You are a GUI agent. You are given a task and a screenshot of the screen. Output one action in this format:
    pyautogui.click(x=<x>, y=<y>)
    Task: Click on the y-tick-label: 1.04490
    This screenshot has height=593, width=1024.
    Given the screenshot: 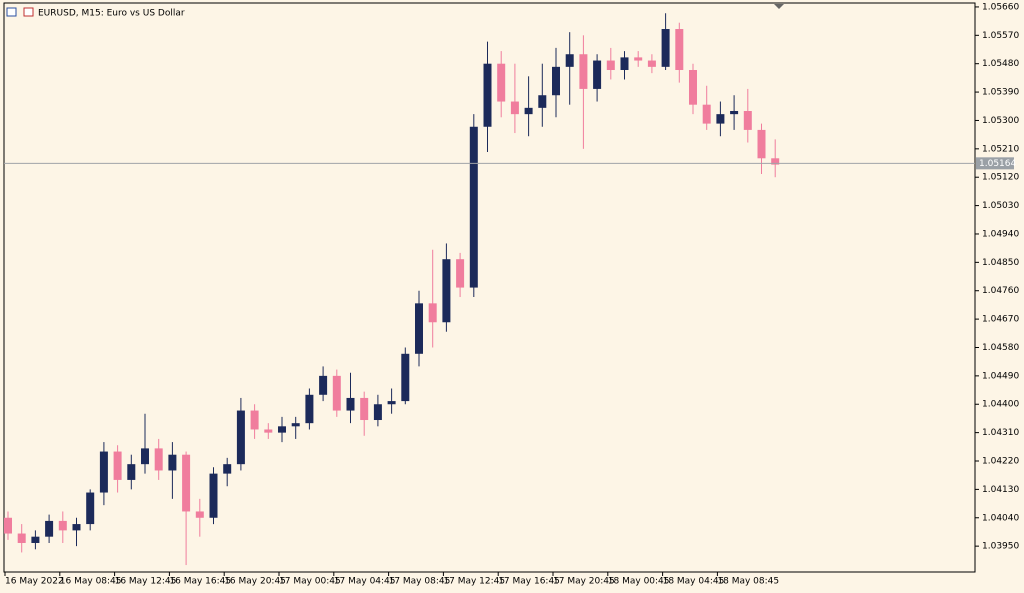 What is the action you would take?
    pyautogui.click(x=1000, y=376)
    